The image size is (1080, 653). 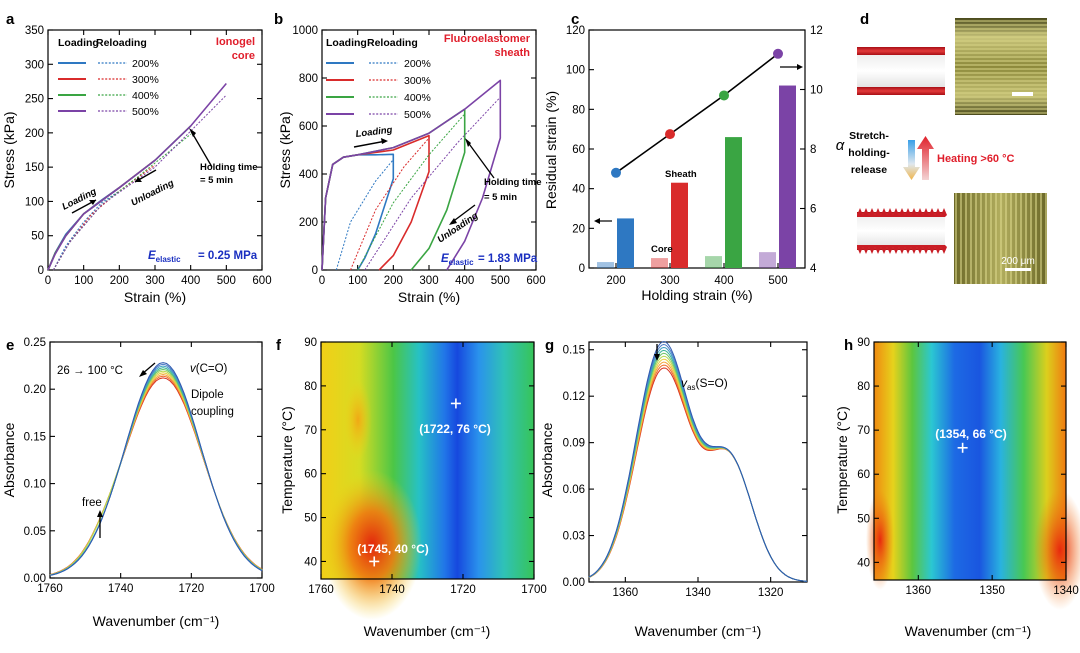 I want to click on elastic-modulus-value: = 0.25 MPa, so click(x=228, y=256).